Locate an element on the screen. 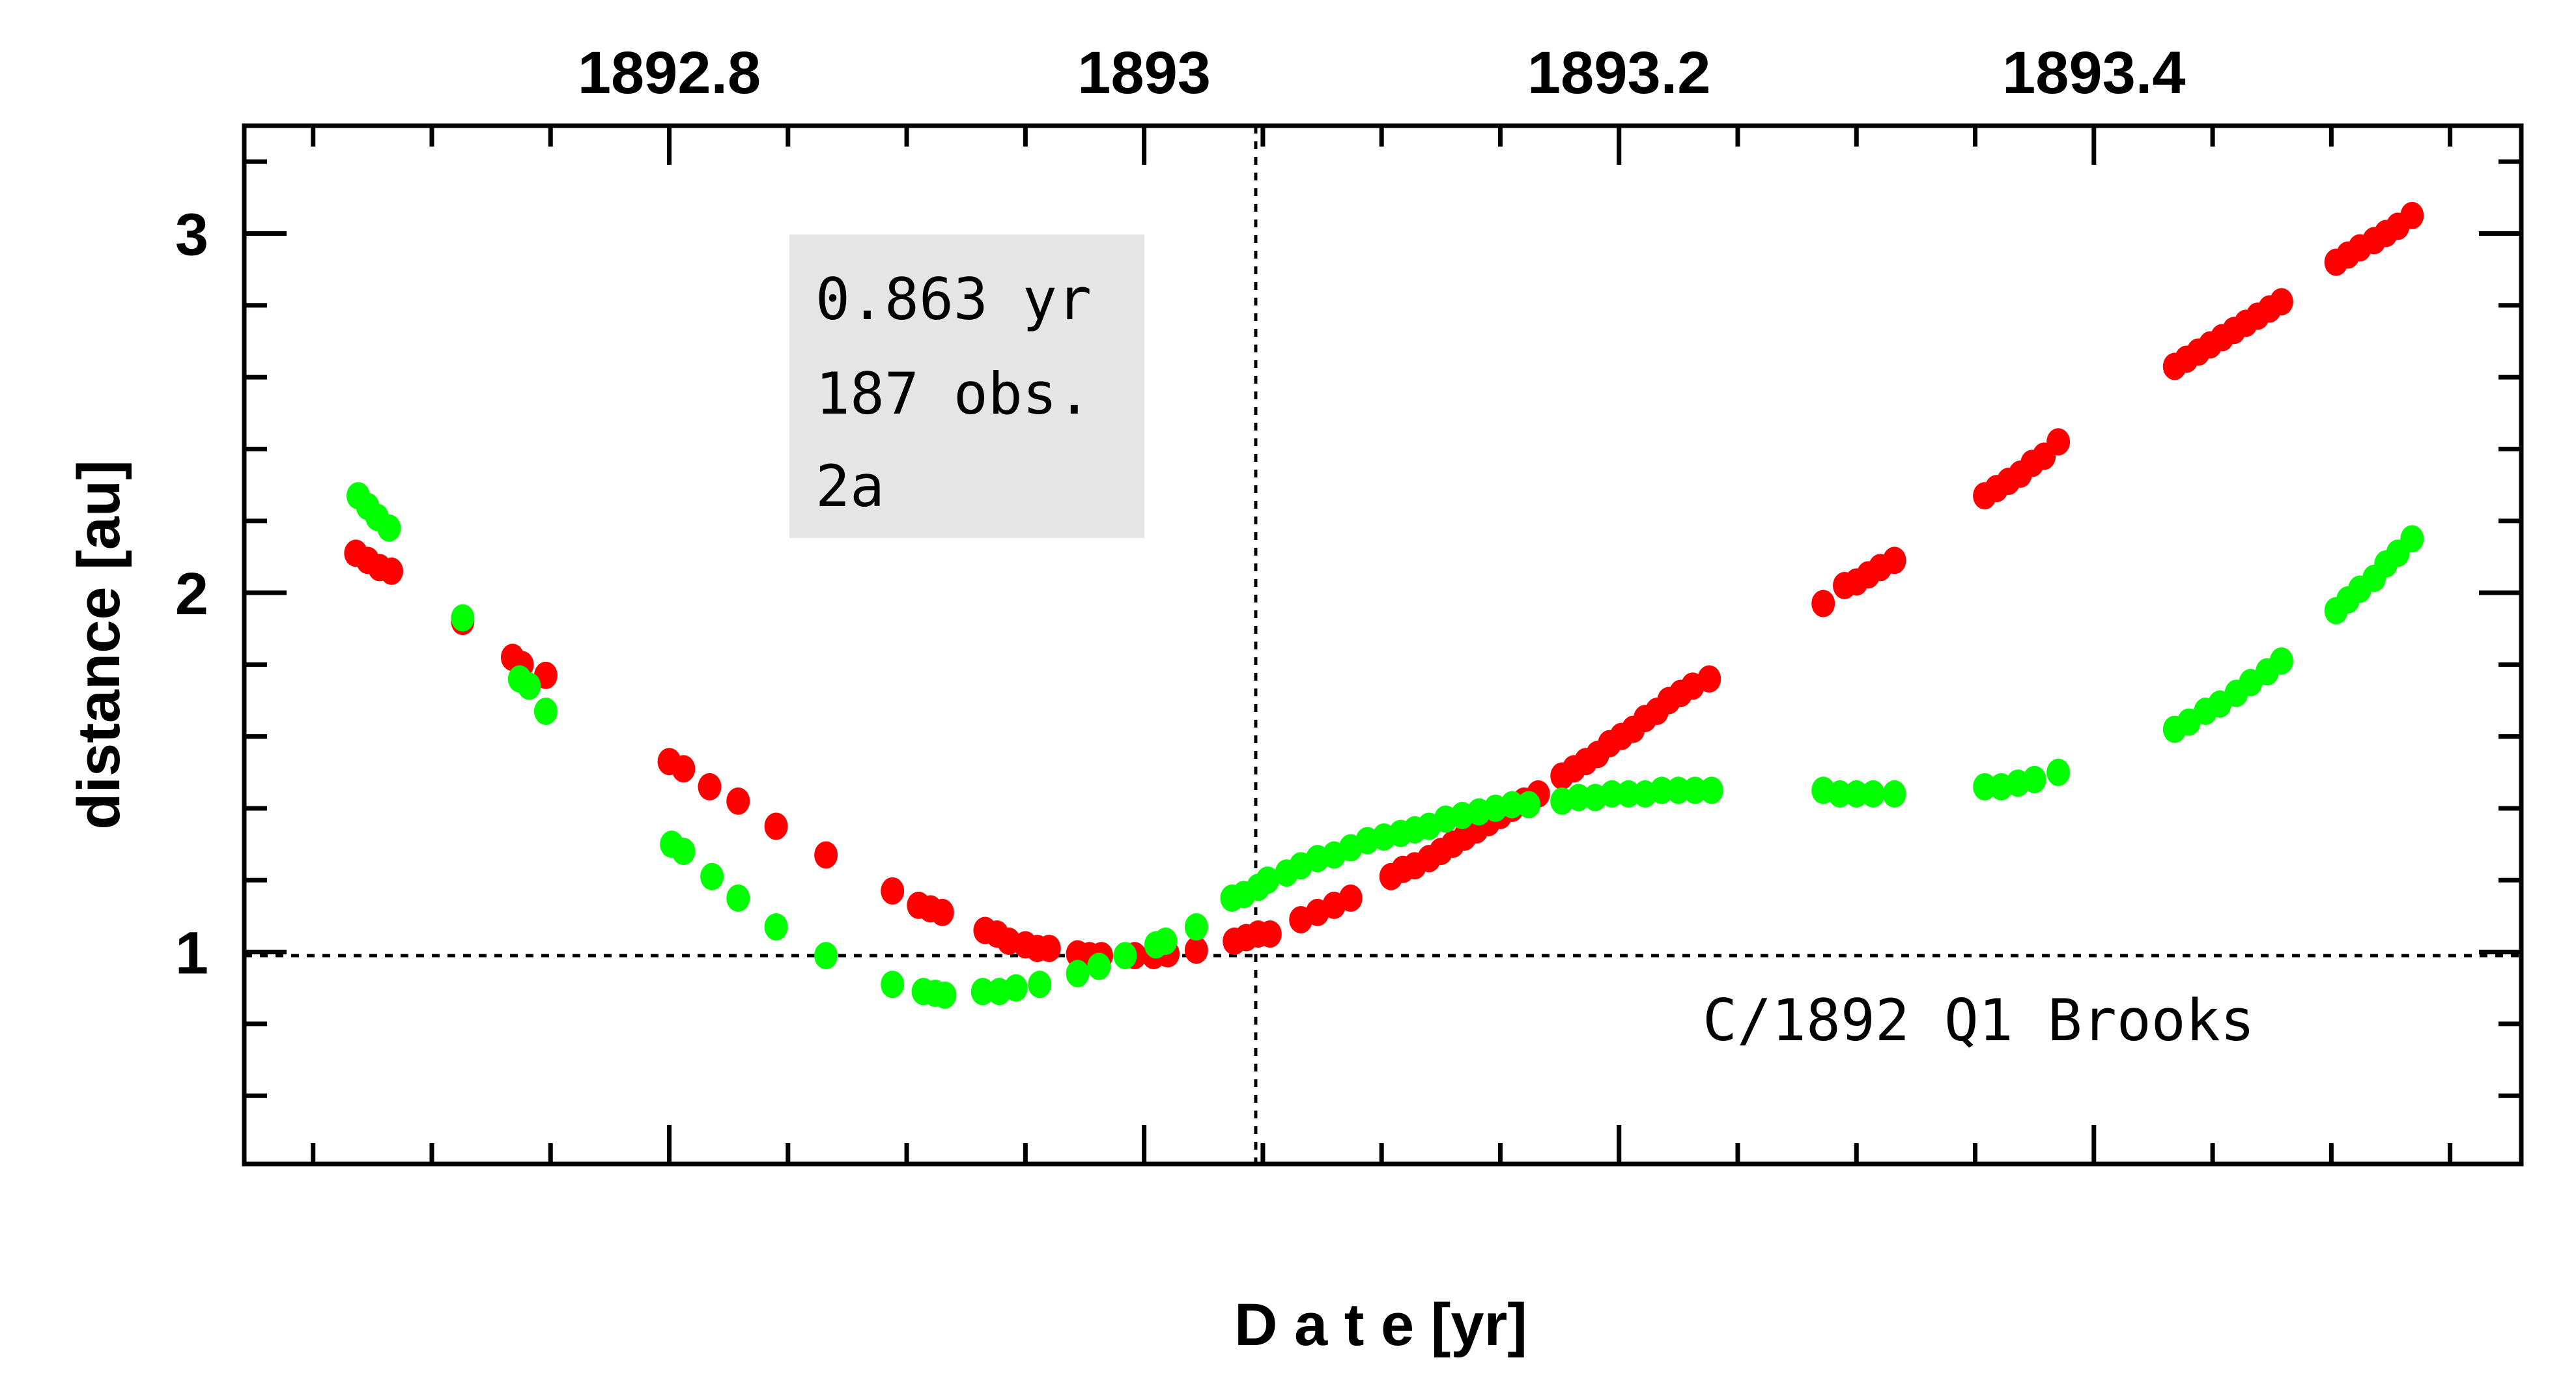 The height and width of the screenshot is (1390, 2576). x-tick-label: 1893.4 is located at coordinates (2093, 73).